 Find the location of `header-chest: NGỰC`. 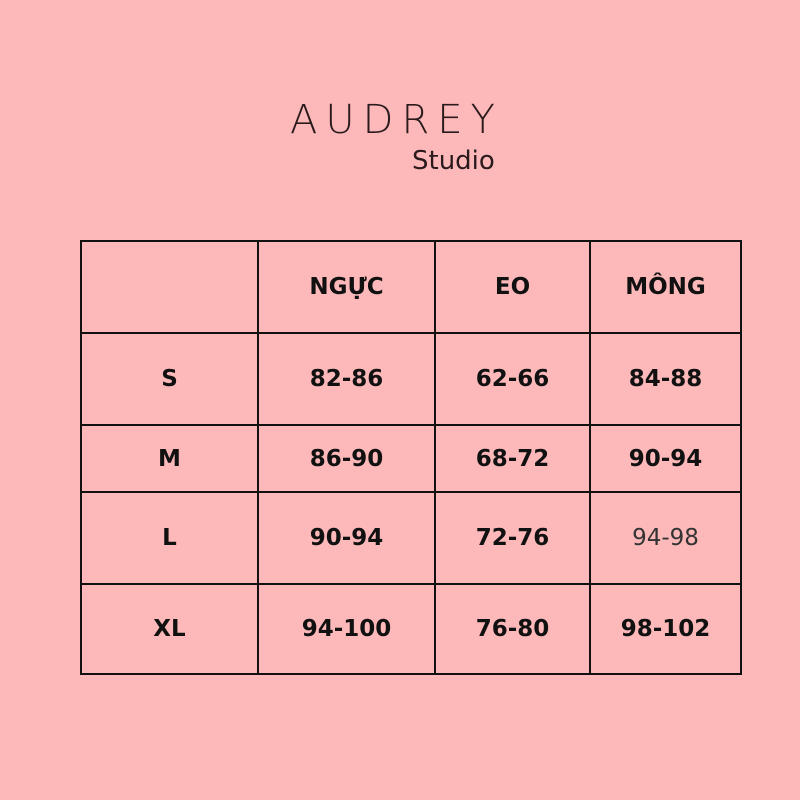

header-chest: NGỰC is located at coordinates (347, 288).